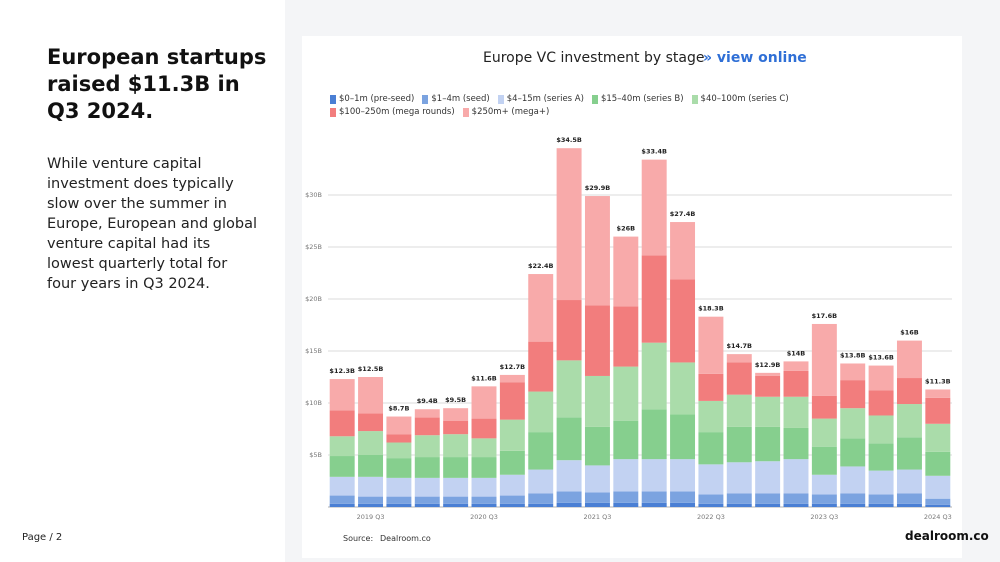 Image resolution: width=1000 pixels, height=562 pixels. Describe the element at coordinates (513, 367) in the screenshot. I see `total-label: $12.7B` at that location.